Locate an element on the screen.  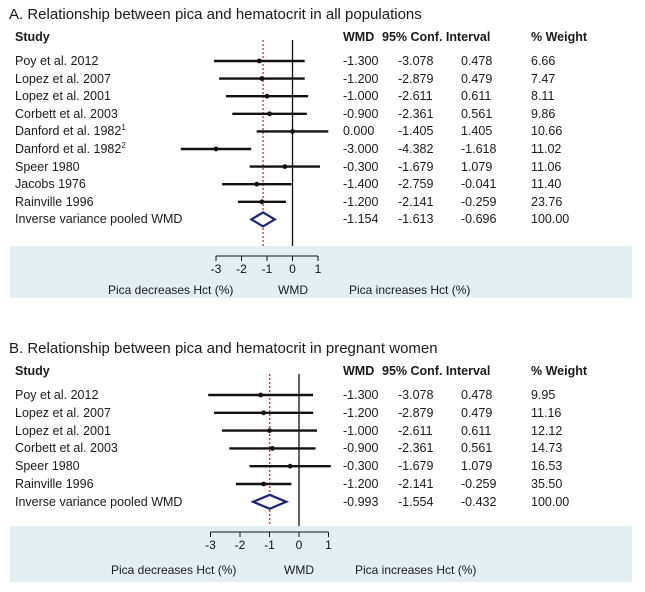
weight-value: 11.16 is located at coordinates (546, 412).